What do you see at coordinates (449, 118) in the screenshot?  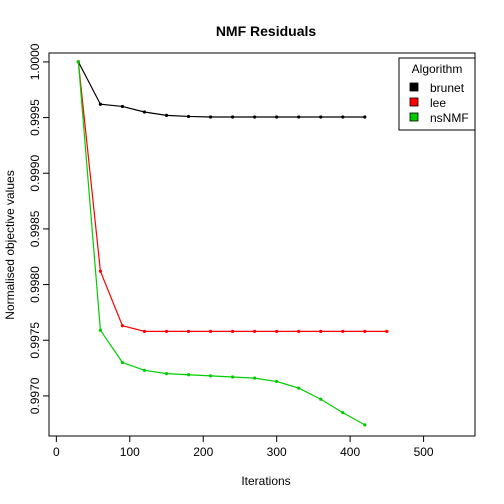 I see `legend-label-nsNMF: nsNMF` at bounding box center [449, 118].